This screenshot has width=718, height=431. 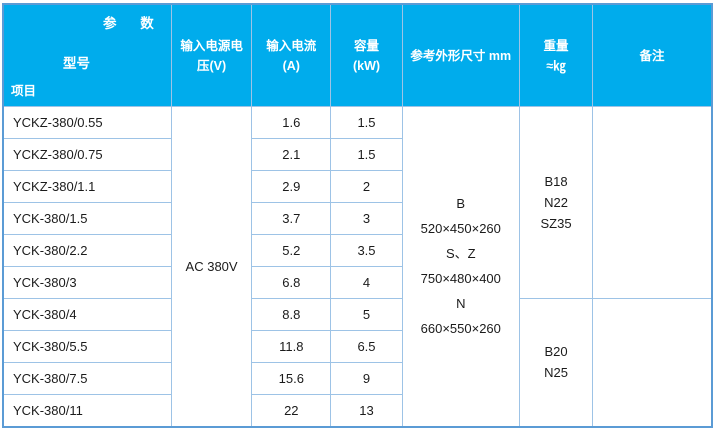 I want to click on capacity-cell: 2, so click(x=366, y=186).